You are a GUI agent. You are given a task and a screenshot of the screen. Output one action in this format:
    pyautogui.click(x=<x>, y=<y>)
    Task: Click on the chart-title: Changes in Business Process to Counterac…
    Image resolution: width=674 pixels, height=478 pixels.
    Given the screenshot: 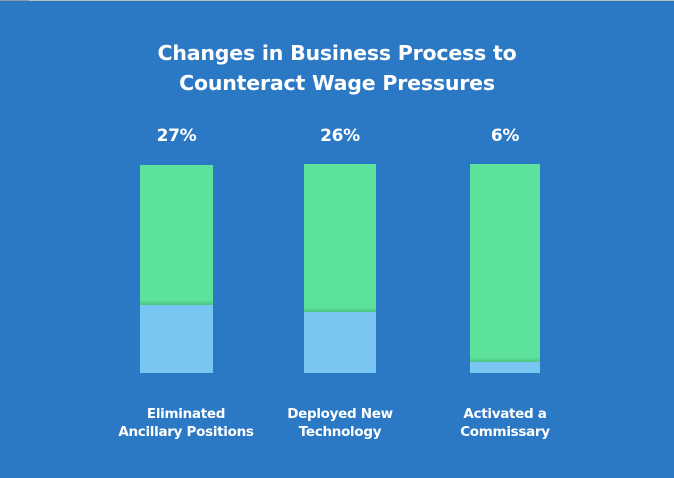 What is the action you would take?
    pyautogui.click(x=337, y=68)
    